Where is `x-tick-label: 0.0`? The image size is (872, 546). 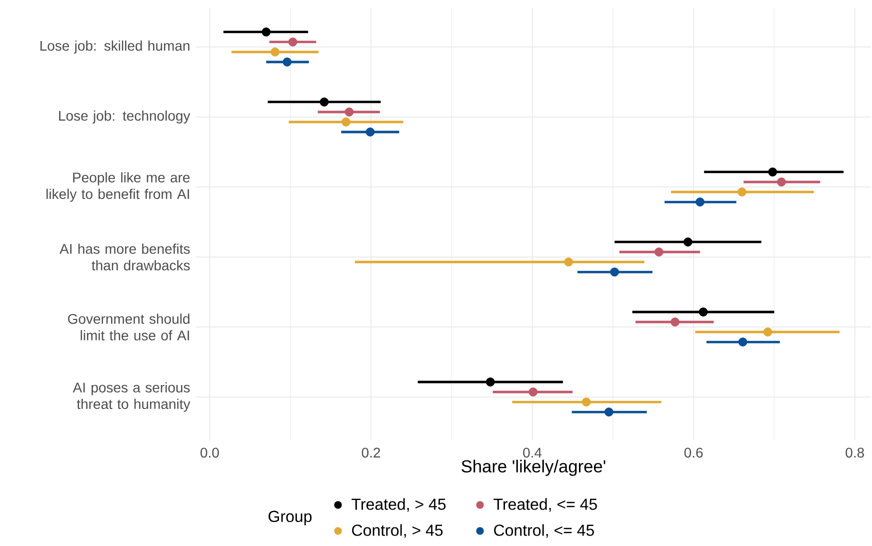
x-tick-label: 0.0 is located at coordinates (209, 453).